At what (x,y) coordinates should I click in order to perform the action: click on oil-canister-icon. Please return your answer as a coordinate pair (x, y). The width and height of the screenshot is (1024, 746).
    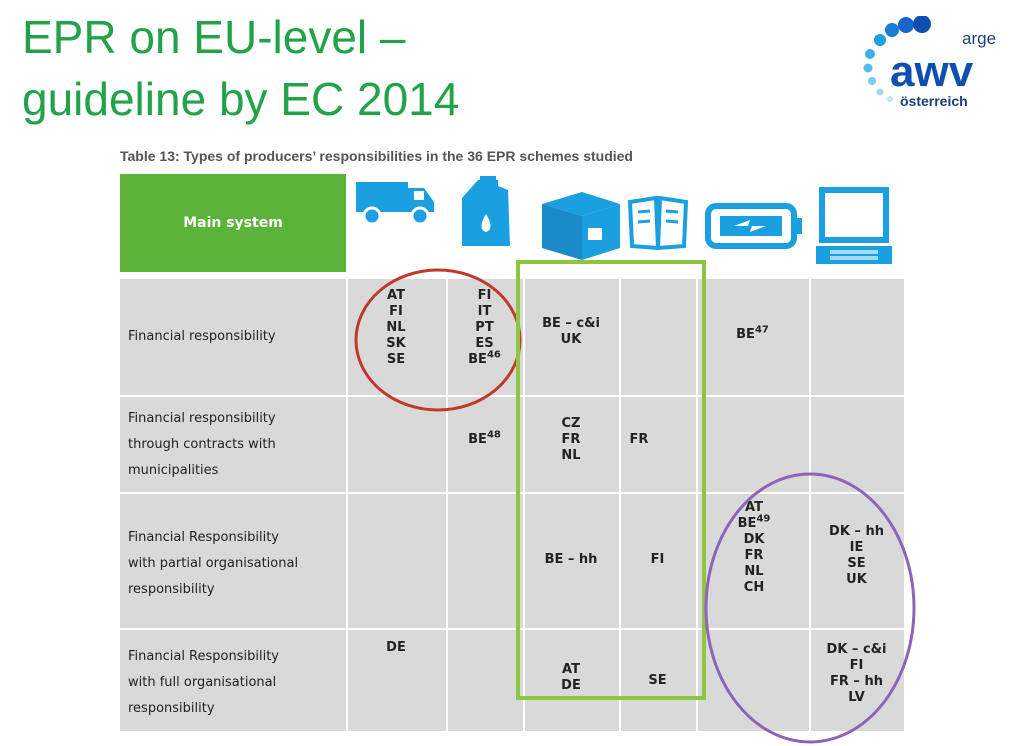
    Looking at the image, I should click on (486, 214).